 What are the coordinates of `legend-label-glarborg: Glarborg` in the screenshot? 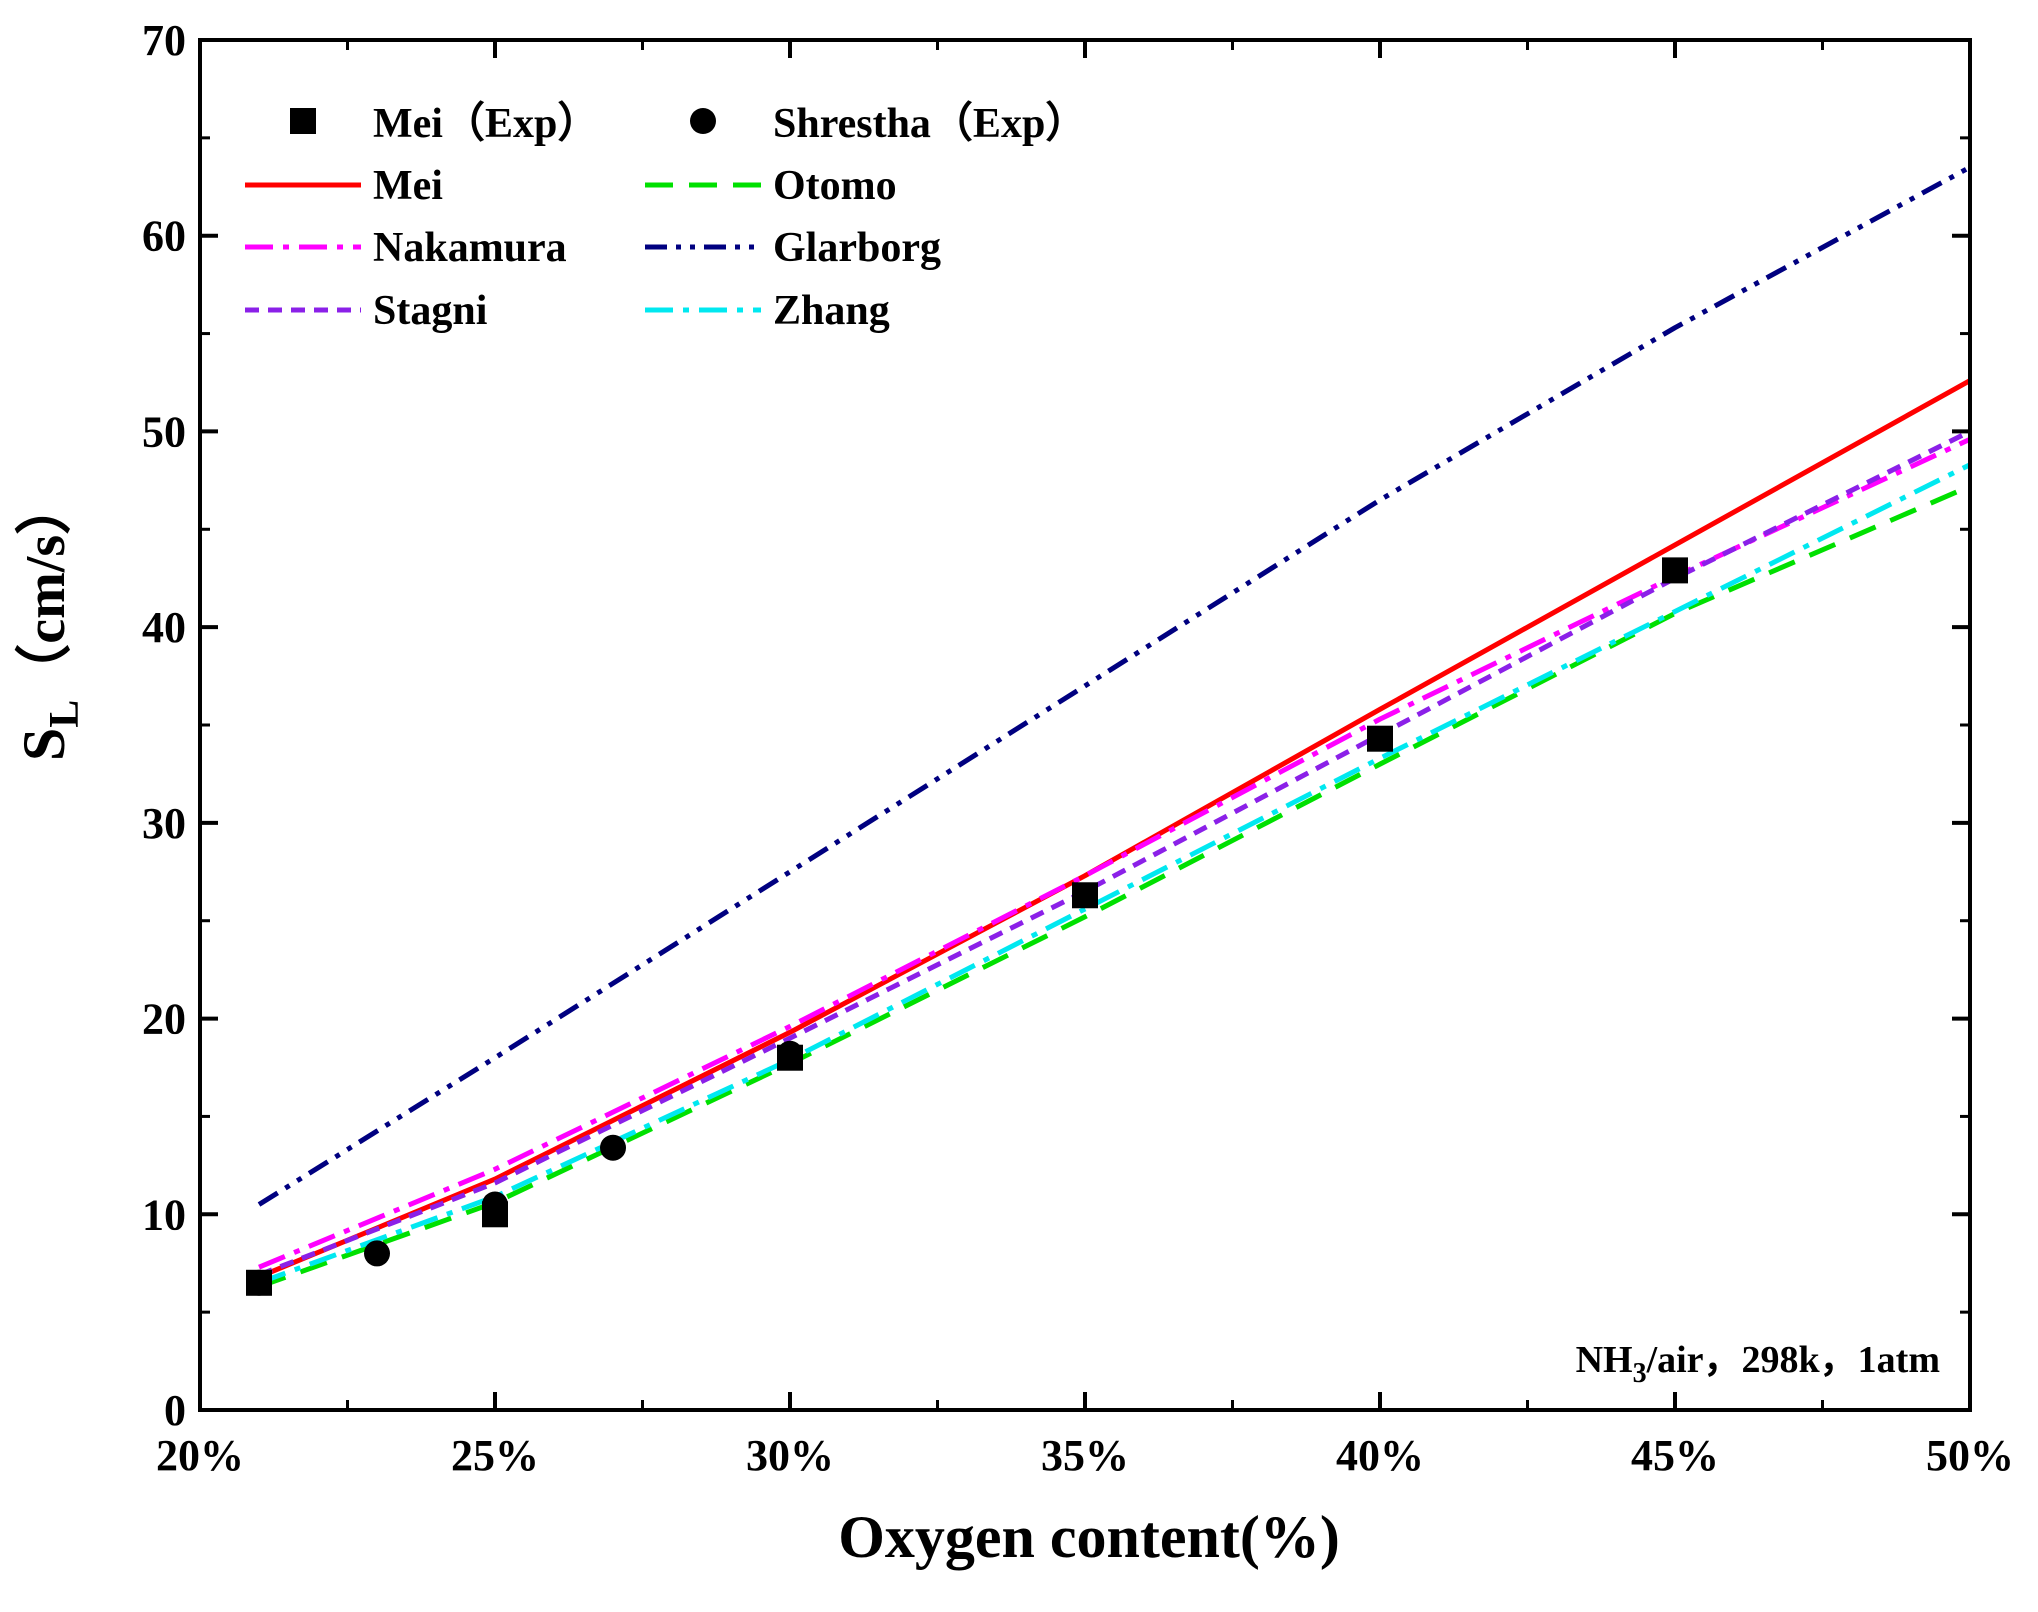 It's located at (857, 248).